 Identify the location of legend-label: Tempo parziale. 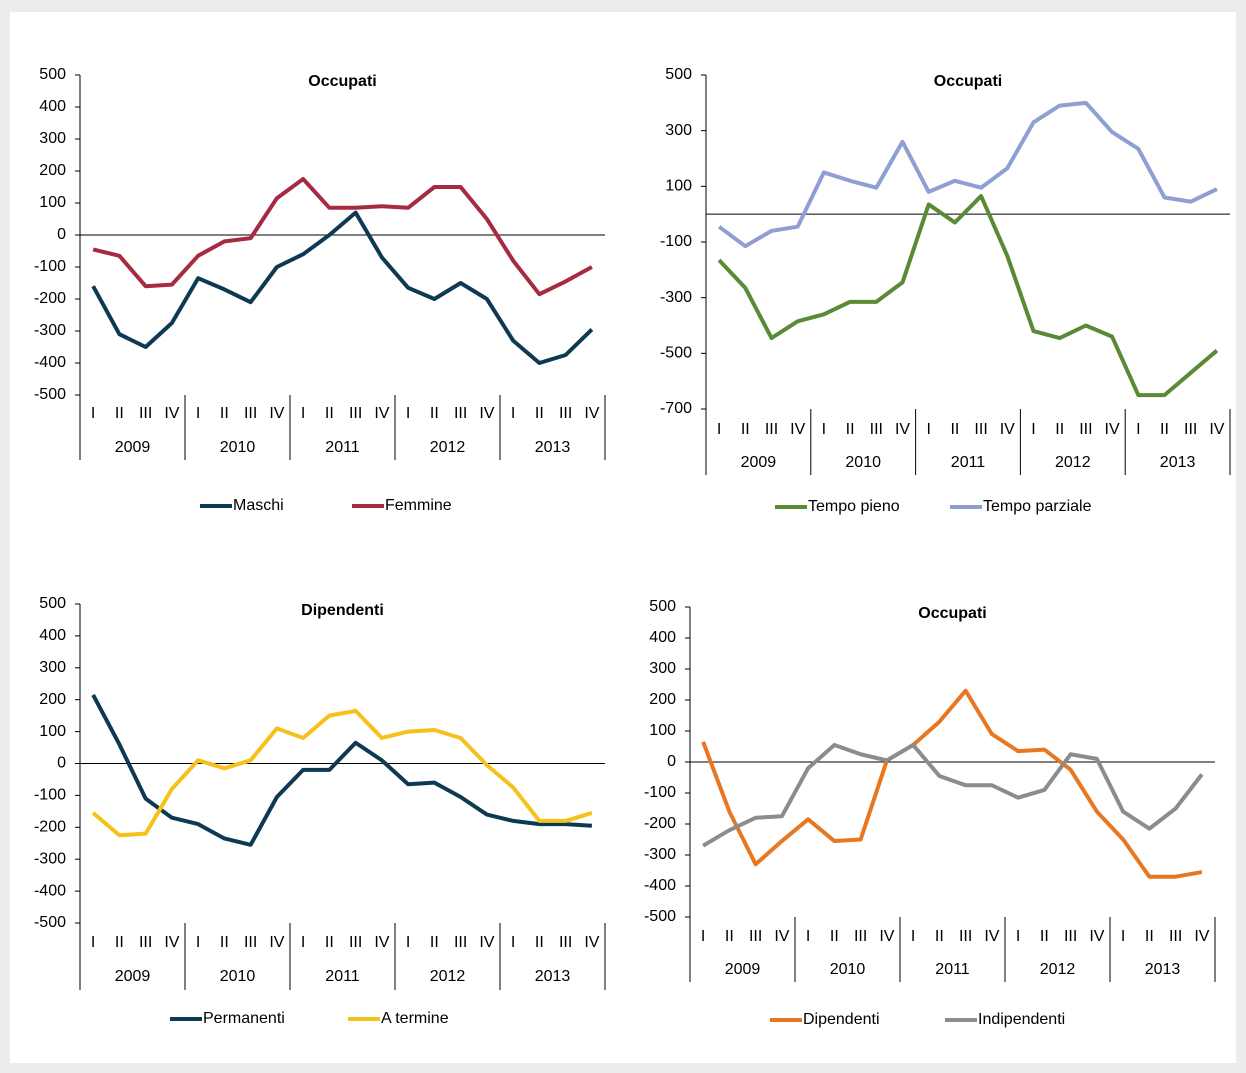
(1037, 506).